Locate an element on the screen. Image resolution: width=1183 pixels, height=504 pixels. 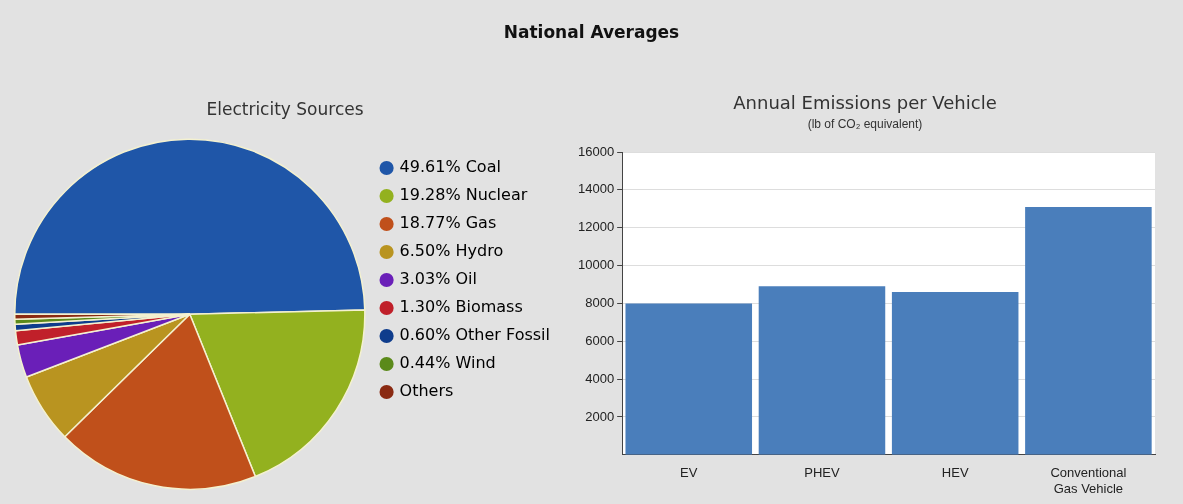
text: National Averages is located at coordinates (591, 31).